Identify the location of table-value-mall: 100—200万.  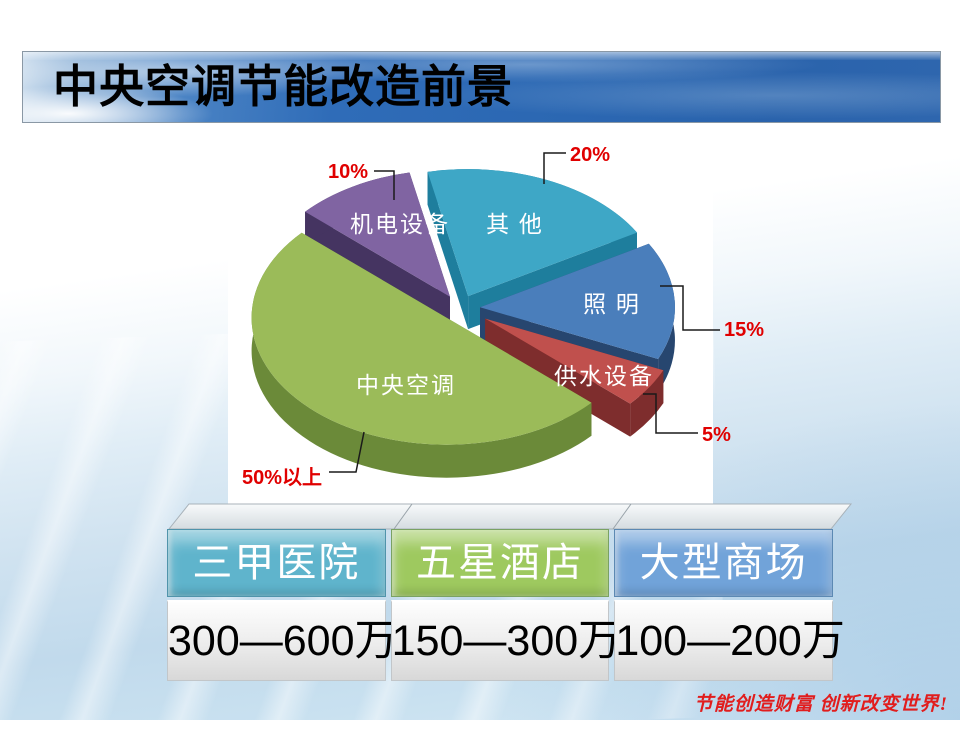
(729, 640).